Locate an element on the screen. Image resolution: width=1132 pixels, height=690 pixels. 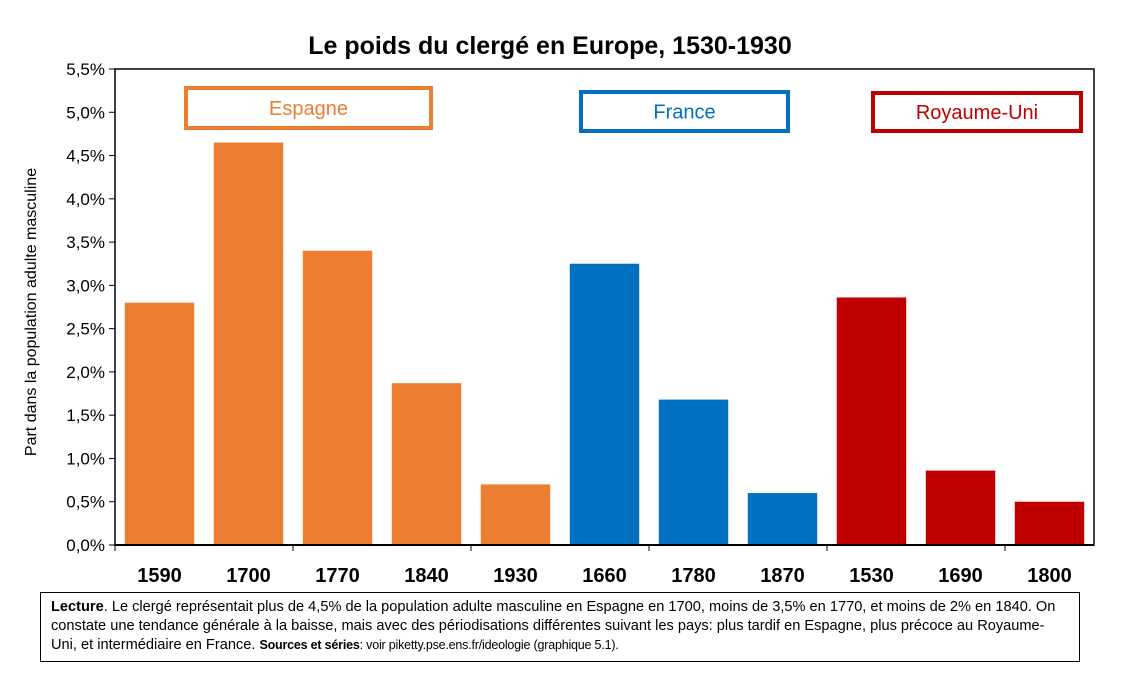
legend-layer: Espagne France Royaume-Uni is located at coordinates (633, 109).